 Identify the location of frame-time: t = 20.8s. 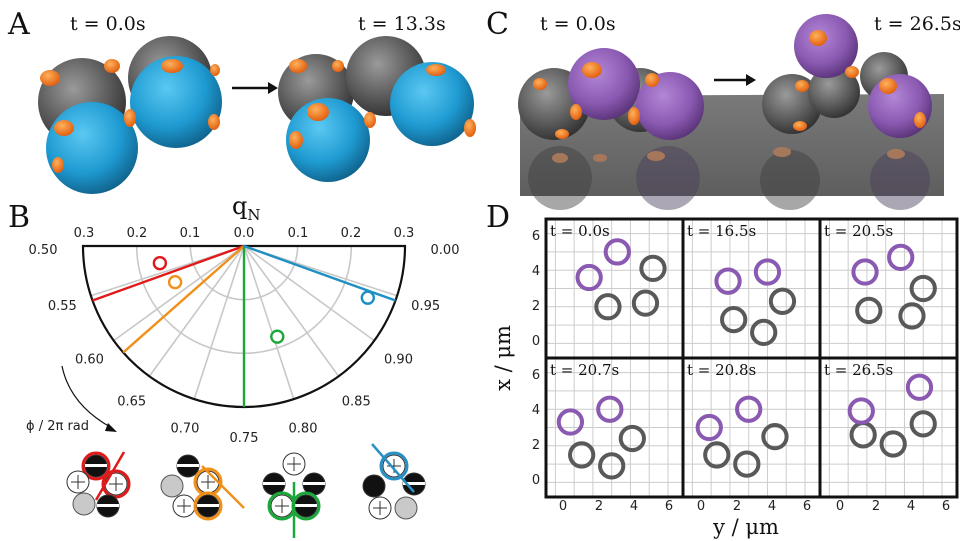
(721, 370).